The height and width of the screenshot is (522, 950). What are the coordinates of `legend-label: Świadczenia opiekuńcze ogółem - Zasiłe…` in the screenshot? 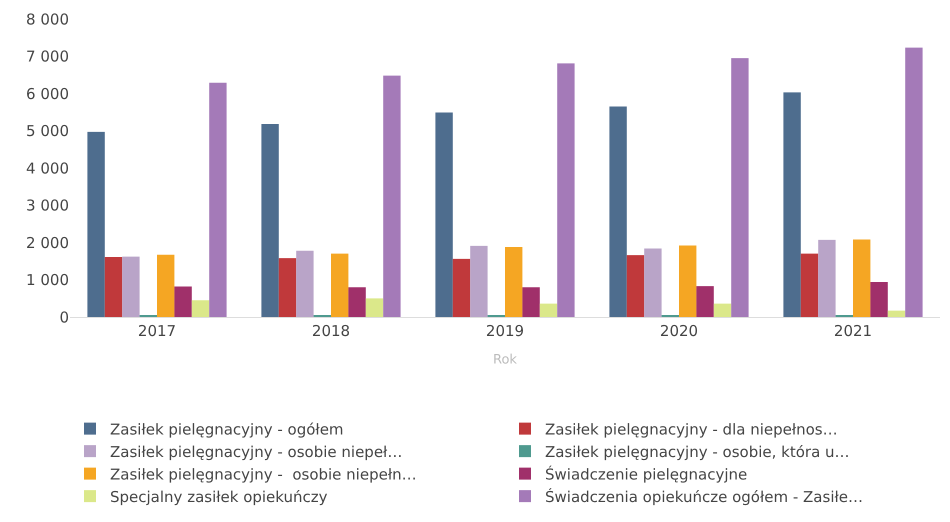 It's located at (704, 497).